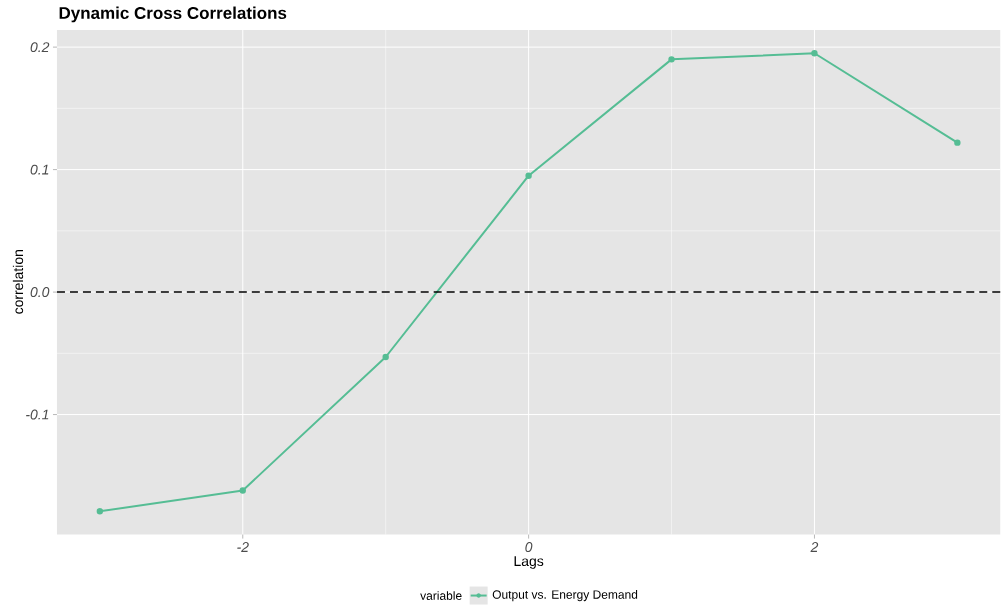 This screenshot has height=610, width=1001. Describe the element at coordinates (243, 547) in the screenshot. I see `x-tick-label: -2` at that location.